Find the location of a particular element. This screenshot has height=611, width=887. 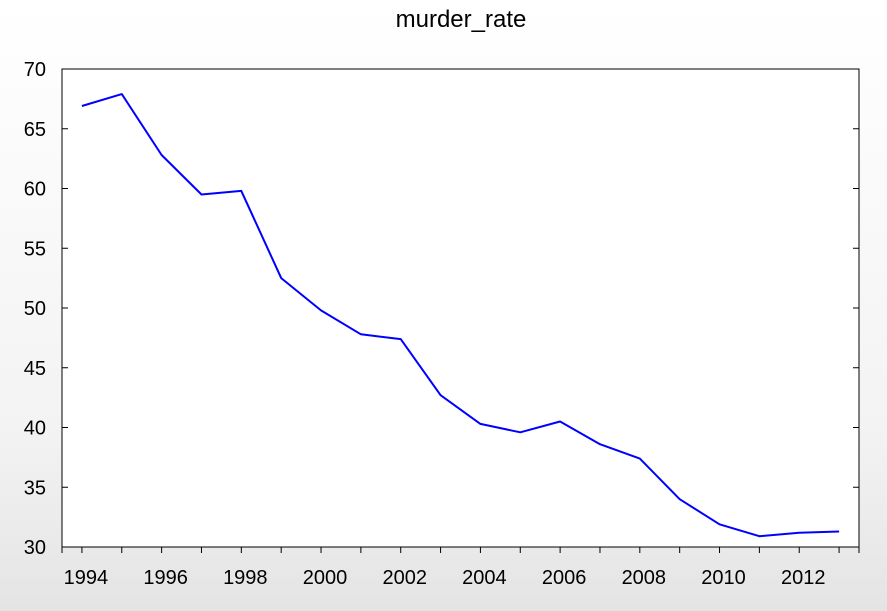

y-tick-label: 65 is located at coordinates (35, 130).